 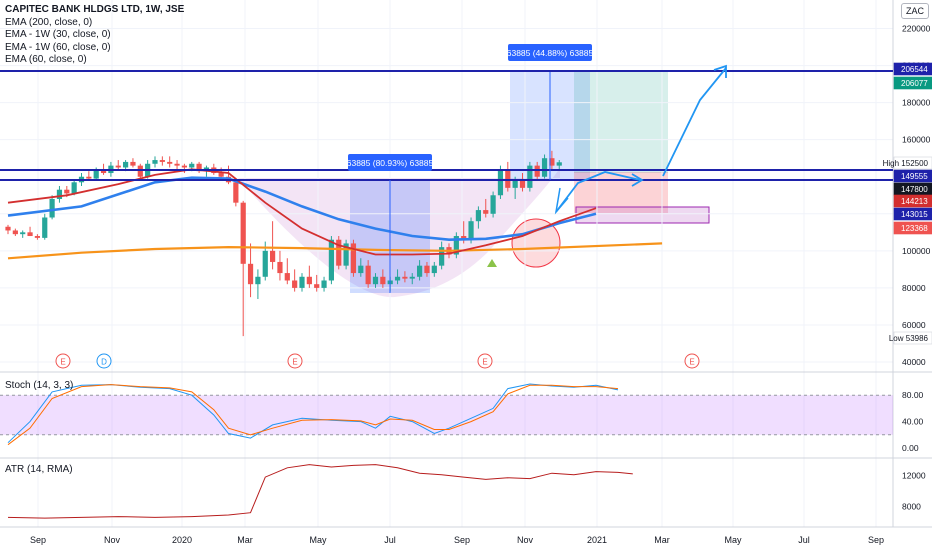 What do you see at coordinates (914, 288) in the screenshot?
I see `price-tick-label: 80000` at bounding box center [914, 288].